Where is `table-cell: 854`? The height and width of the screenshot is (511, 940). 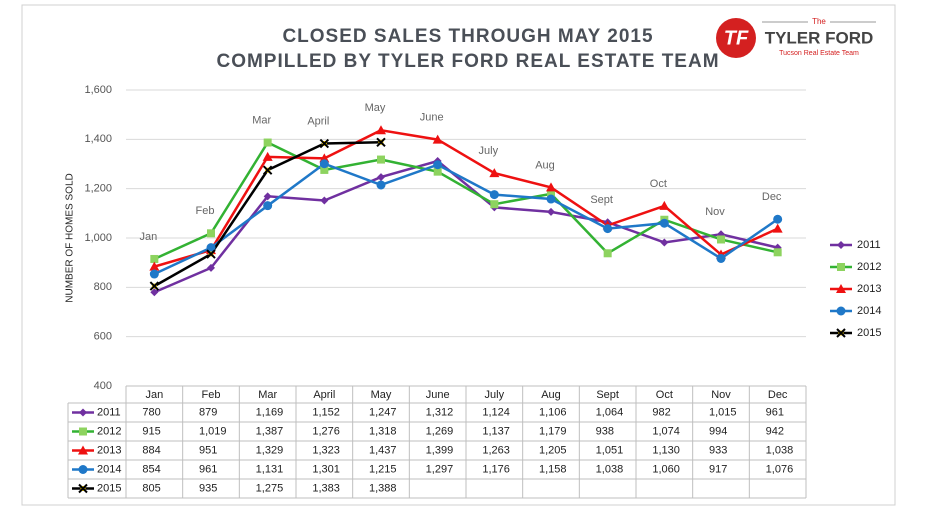 table-cell: 854 is located at coordinates (151, 469).